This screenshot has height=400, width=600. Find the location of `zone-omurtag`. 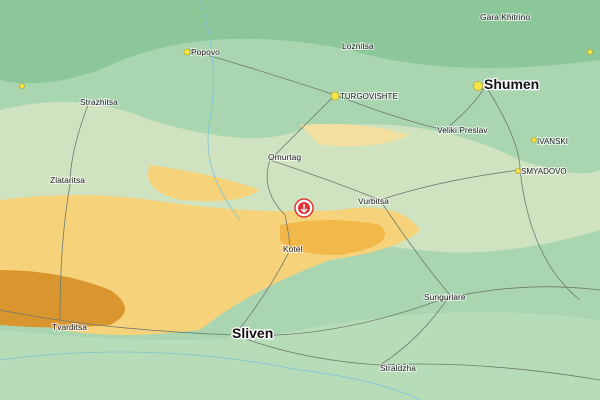

zone-omurtag is located at coordinates (355, 135).